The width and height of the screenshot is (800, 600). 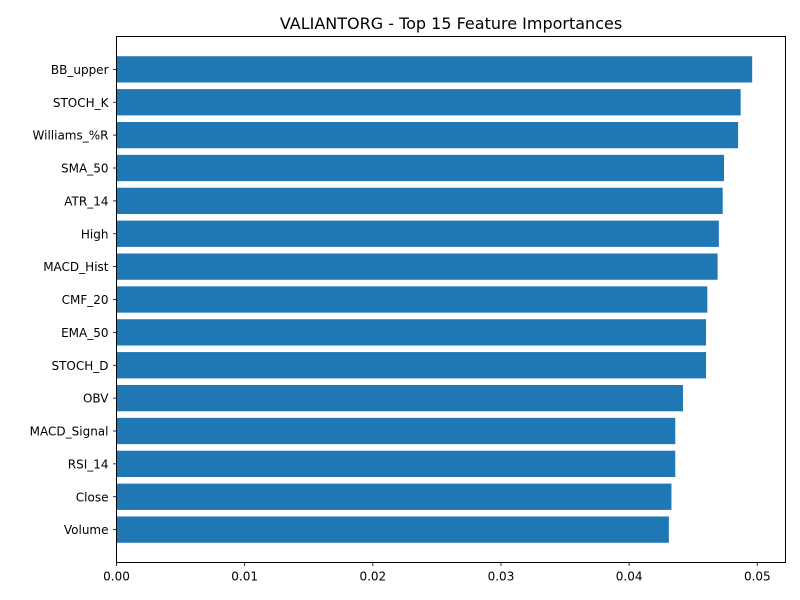 What do you see at coordinates (396, 431) in the screenshot?
I see `bar-macd-signal` at bounding box center [396, 431].